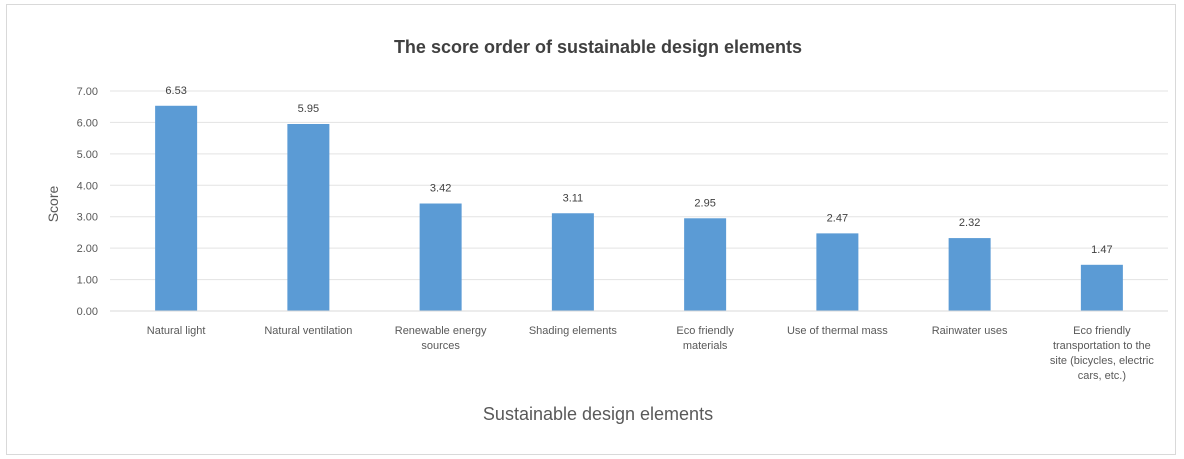  Describe the element at coordinates (87, 155) in the screenshot. I see `y-tick-label: 5.00` at that location.